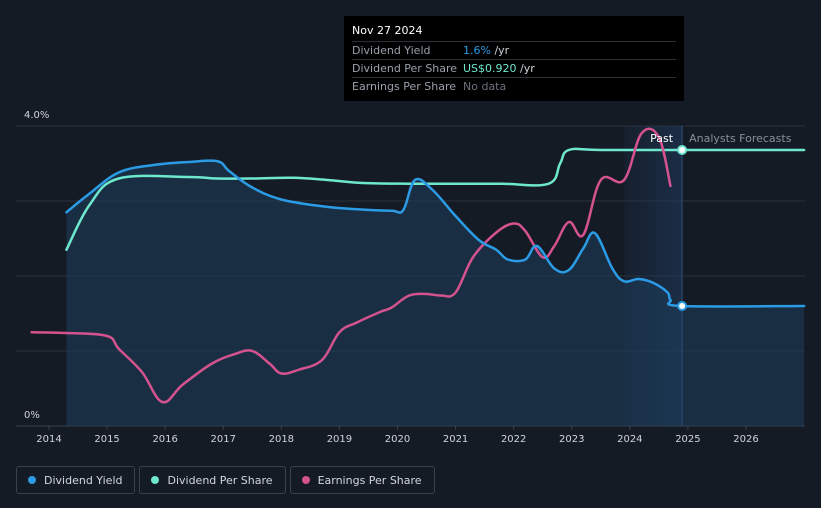 Image resolution: width=821 pixels, height=508 pixels. I want to click on x-tick-label: 2022, so click(513, 439).